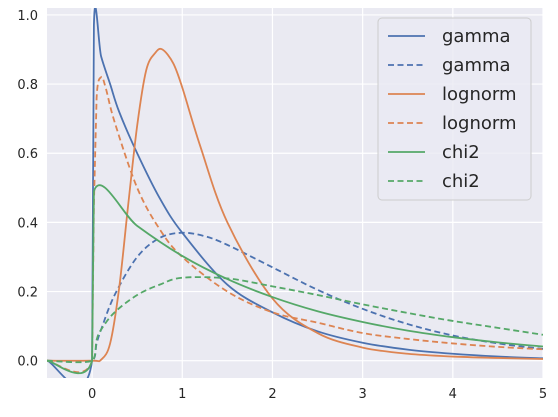 Image resolution: width=558 pixels, height=417 pixels. Describe the element at coordinates (543, 394) in the screenshot. I see `x-tick-label: 5` at that location.